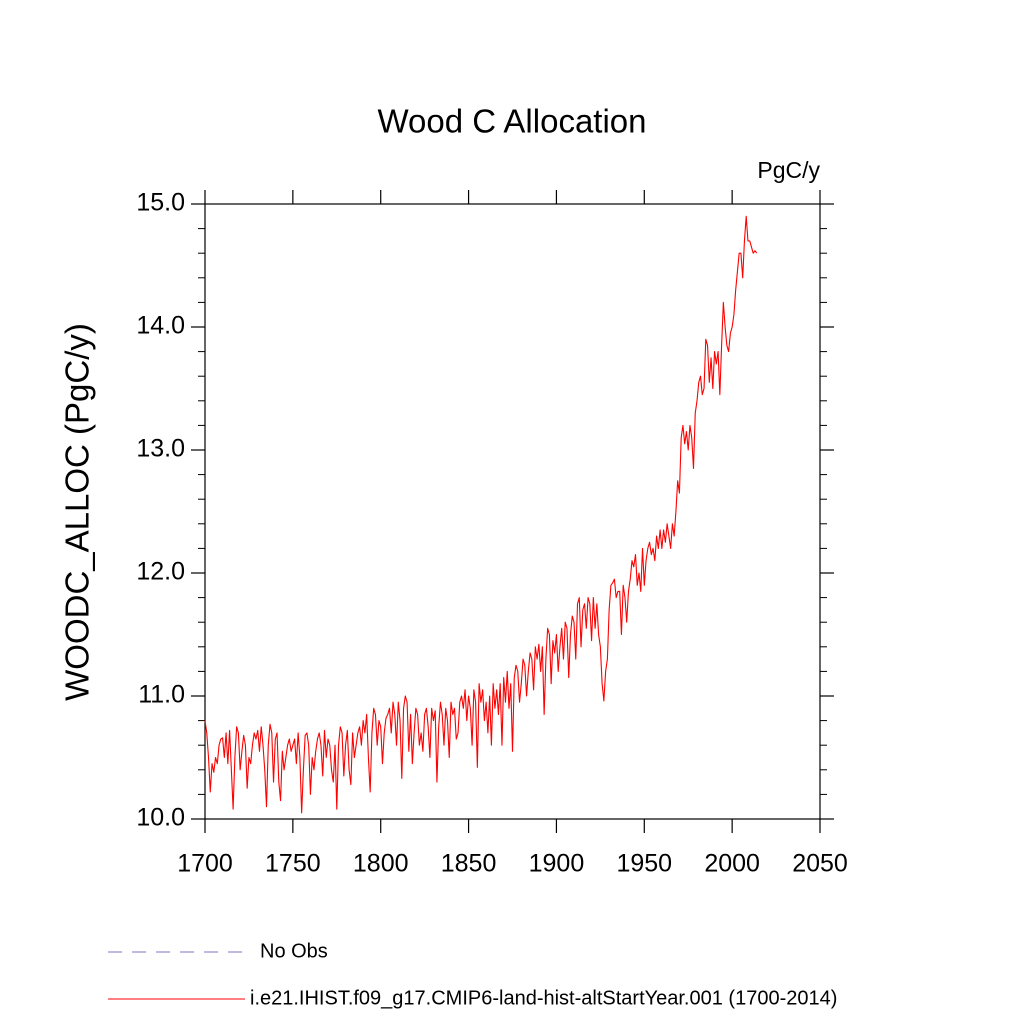 The width and height of the screenshot is (1024, 1029). Describe the element at coordinates (381, 864) in the screenshot. I see `x-tick-label: 1800` at that location.